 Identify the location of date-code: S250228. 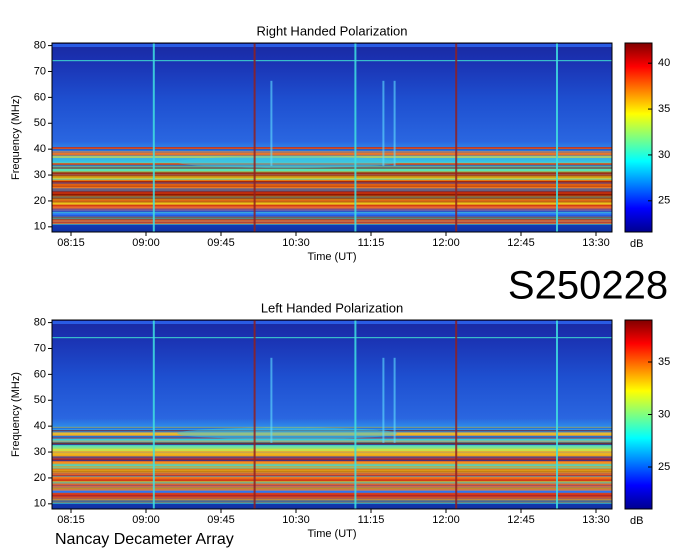
(588, 286).